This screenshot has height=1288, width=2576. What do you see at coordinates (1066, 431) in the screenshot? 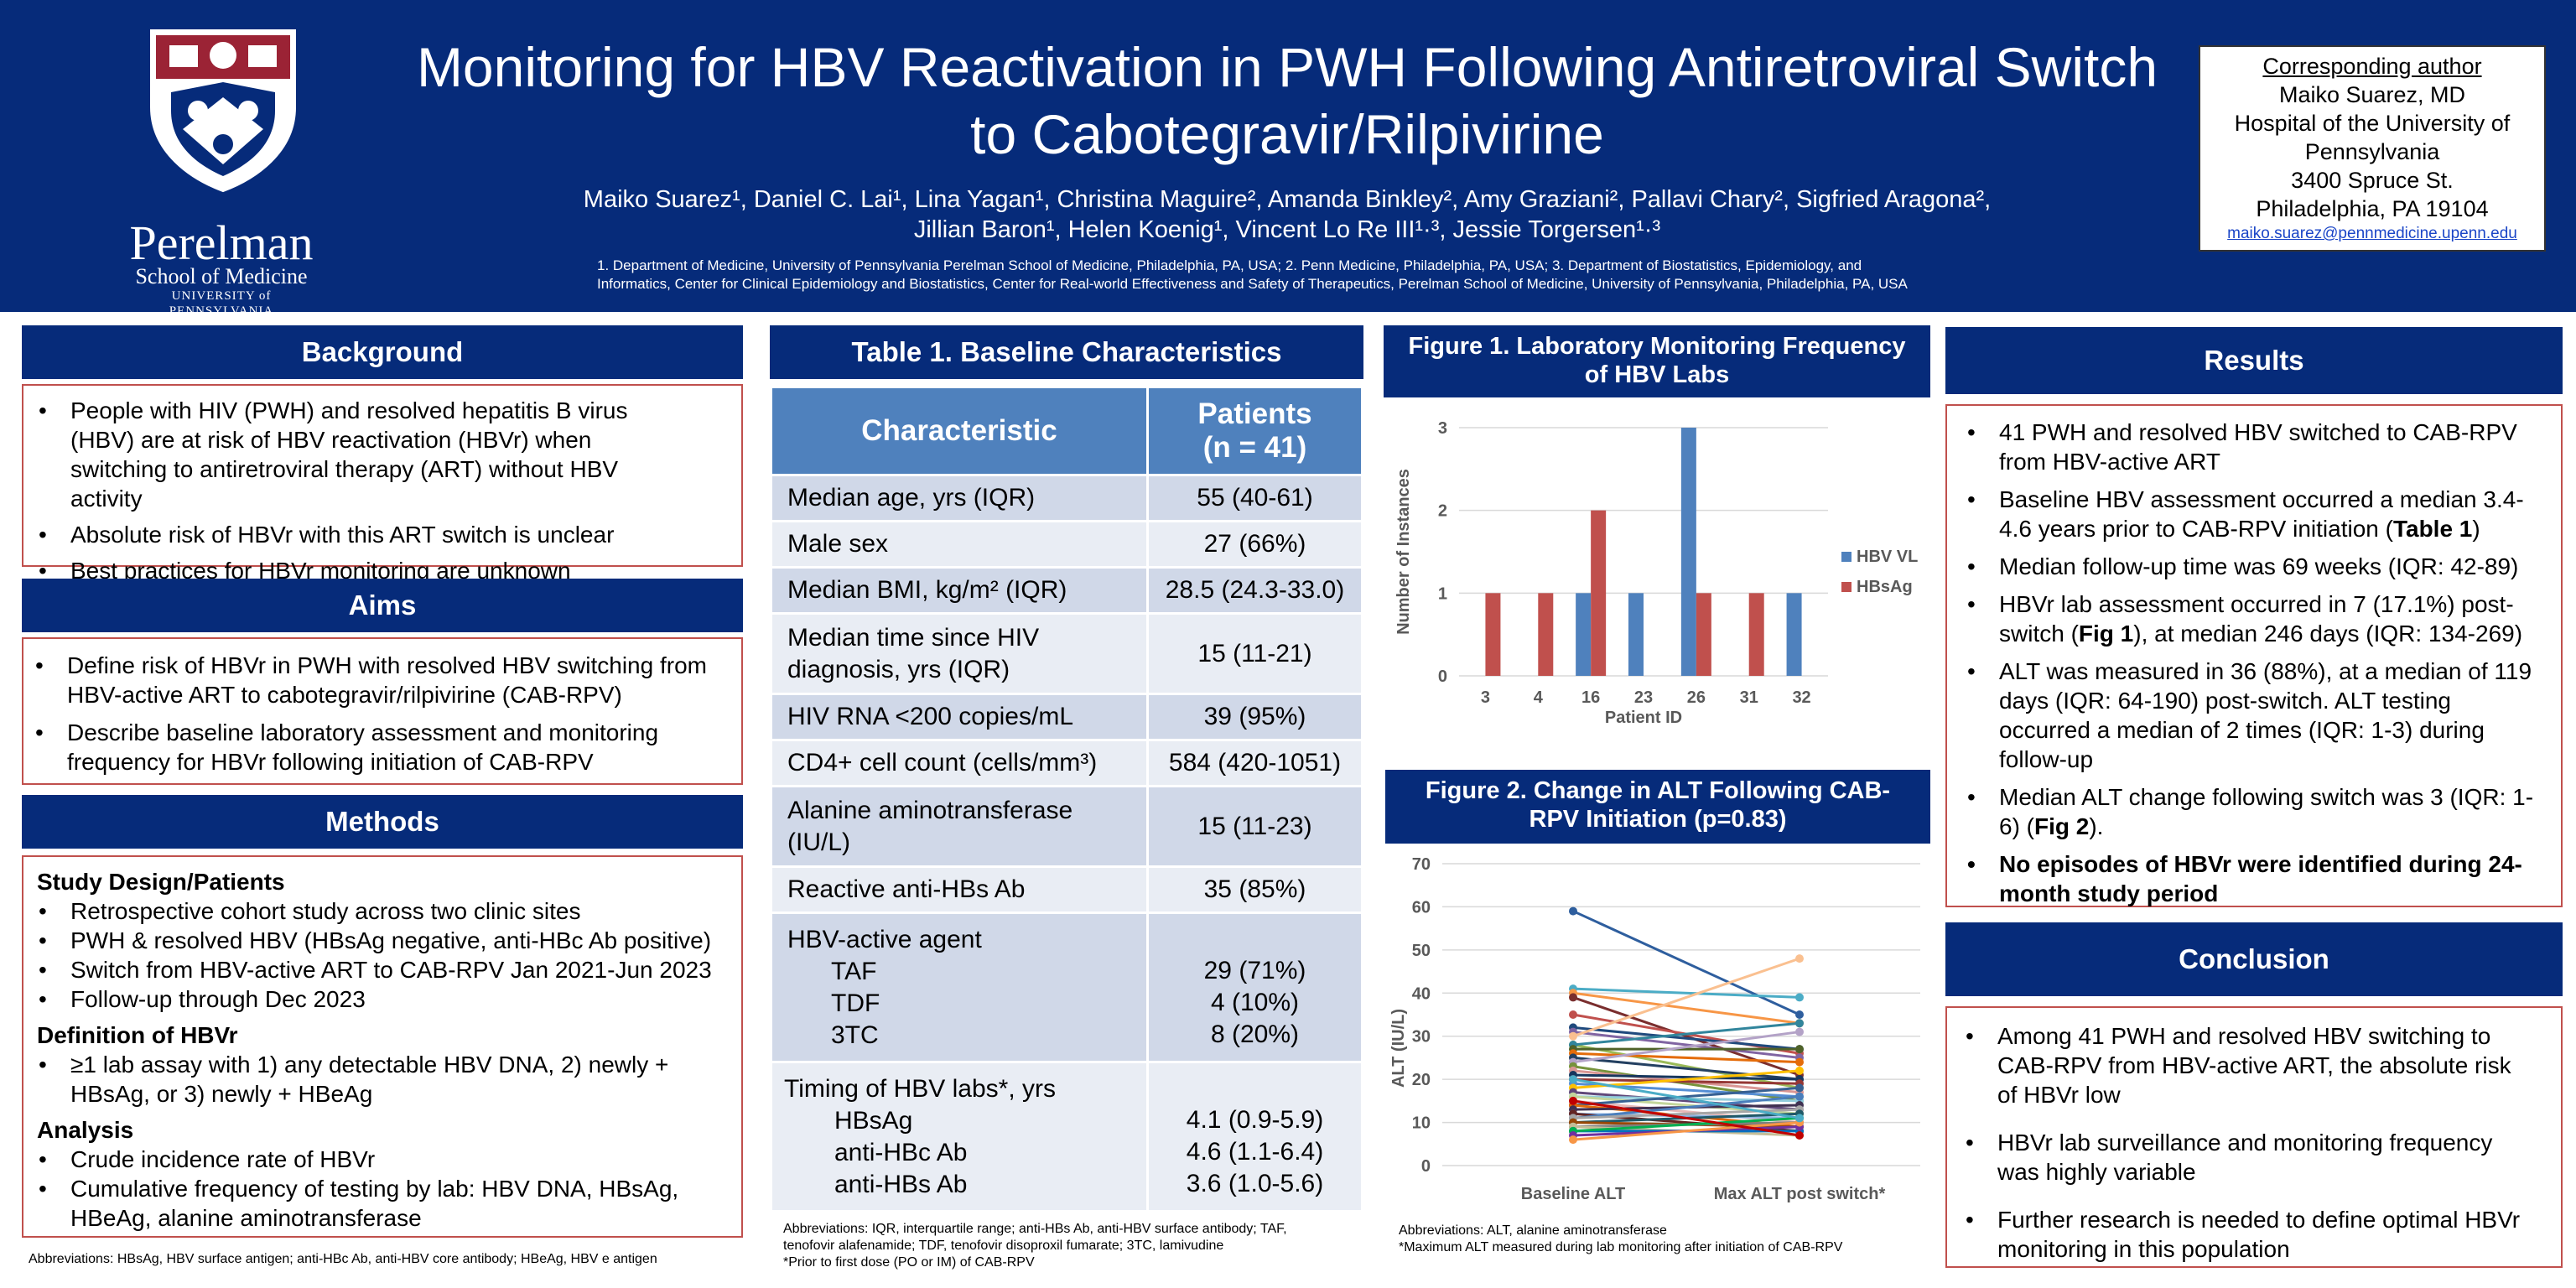
I see `table-header-row: Characteristic Patients (n = 41)` at bounding box center [1066, 431].